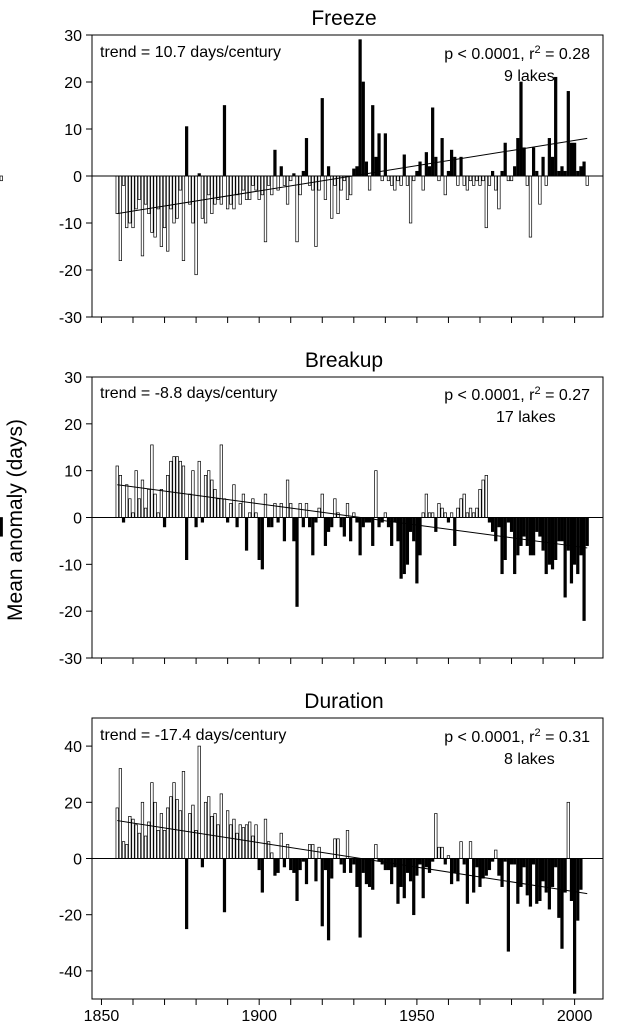 The image size is (617, 1026). Describe the element at coordinates (73, 747) in the screenshot. I see `y-tick-label: 40` at that location.